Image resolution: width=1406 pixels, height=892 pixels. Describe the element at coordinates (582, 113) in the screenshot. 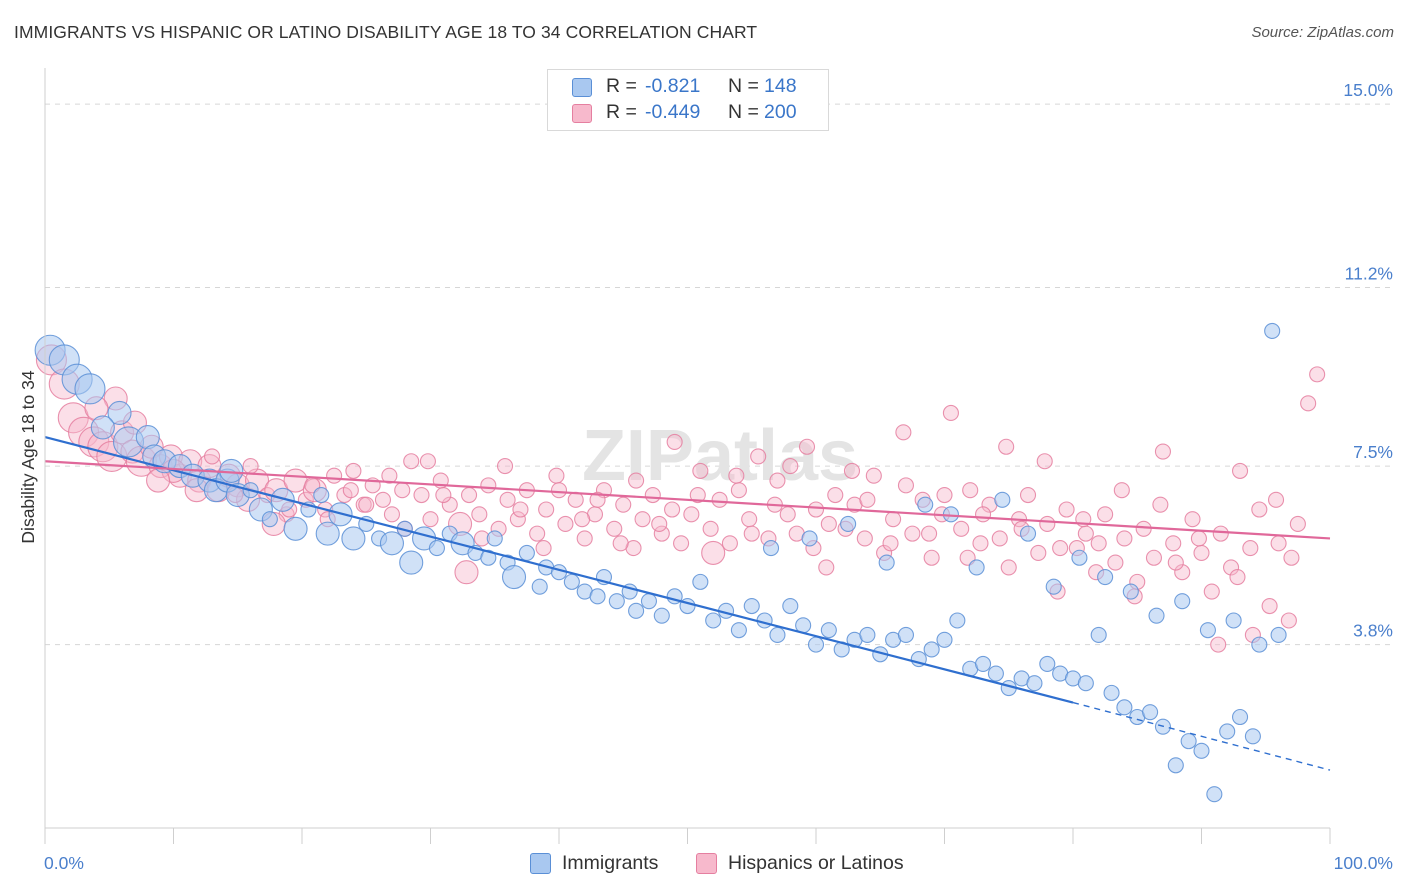

I see `hispanics-swatch` at that location.